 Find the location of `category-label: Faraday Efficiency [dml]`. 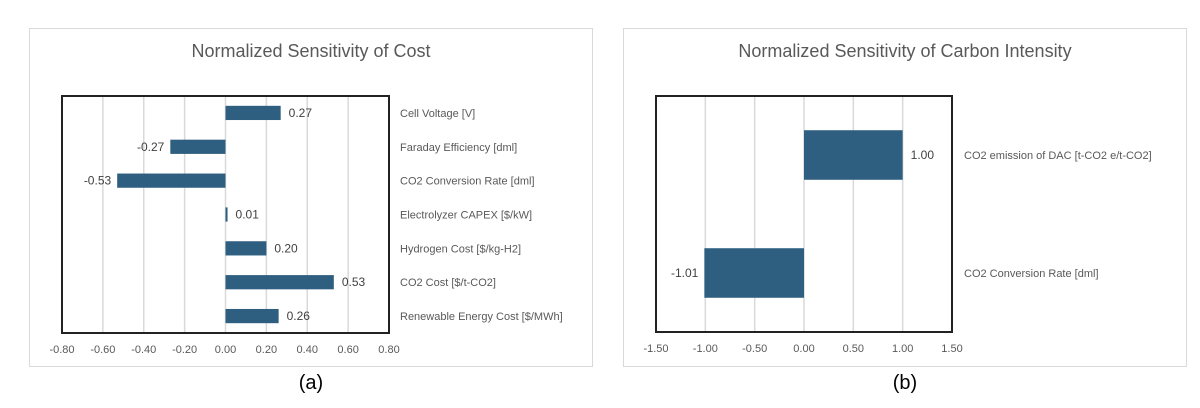

category-label: Faraday Efficiency [dml] is located at coordinates (458, 148).